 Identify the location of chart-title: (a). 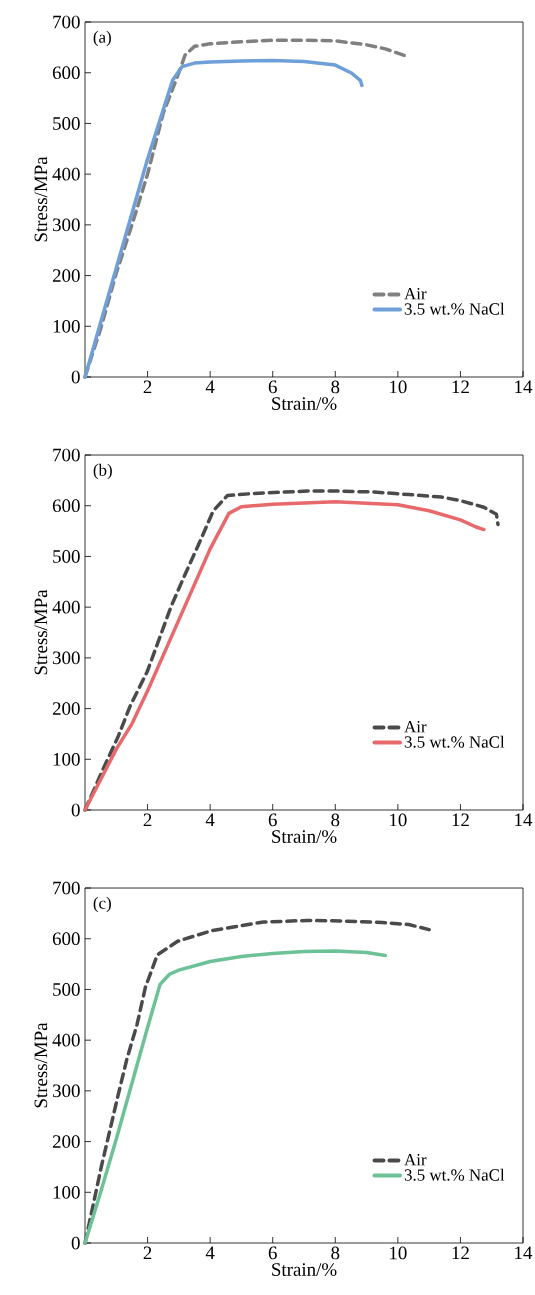
(102, 38).